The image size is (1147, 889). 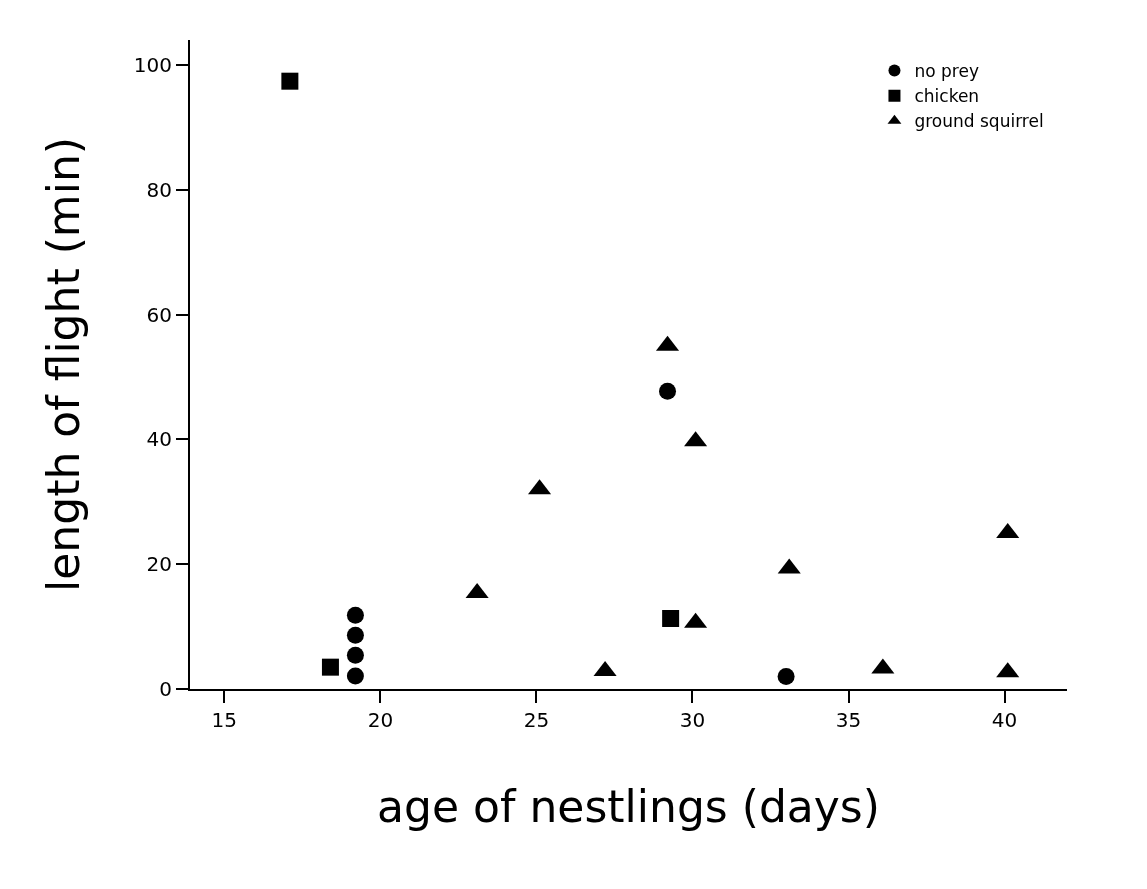 I want to click on y-tick-label: 40, so click(x=159, y=439).